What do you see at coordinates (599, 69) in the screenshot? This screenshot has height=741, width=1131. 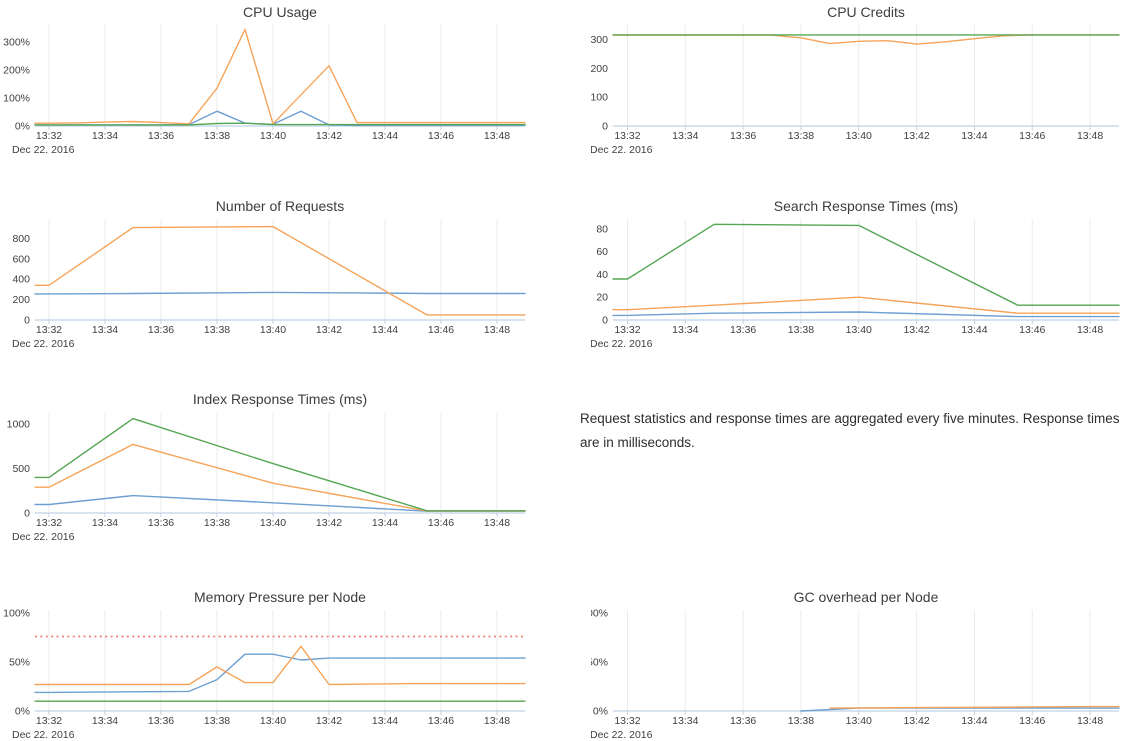 I see `y-tick-label: 200` at bounding box center [599, 69].